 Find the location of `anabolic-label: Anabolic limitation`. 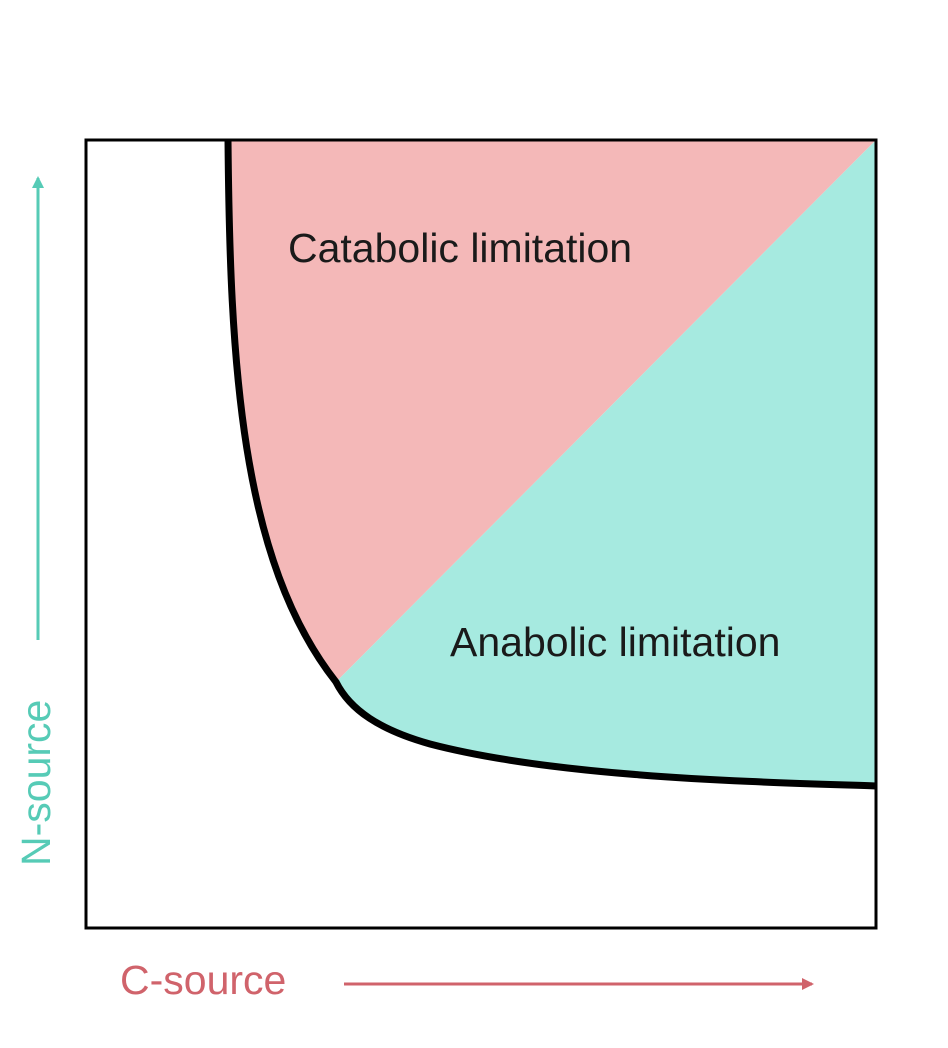

anabolic-label: Anabolic limitation is located at coordinates (615, 642).